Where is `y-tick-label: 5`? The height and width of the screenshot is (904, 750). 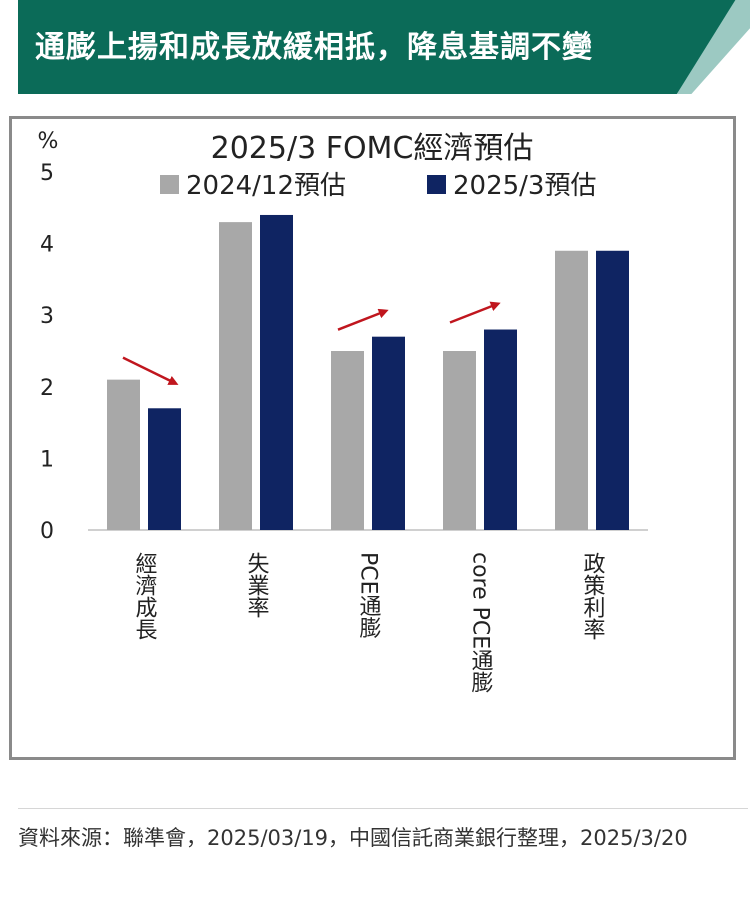 y-tick-label: 5 is located at coordinates (47, 173).